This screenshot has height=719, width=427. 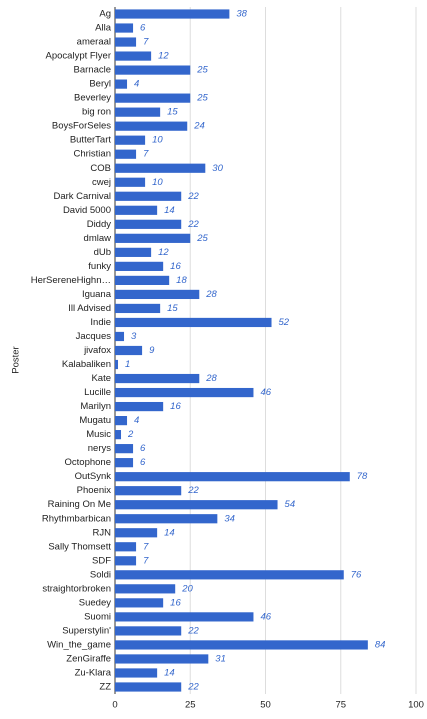 I want to click on y-tick-label: Raining On Me, so click(x=79, y=504).